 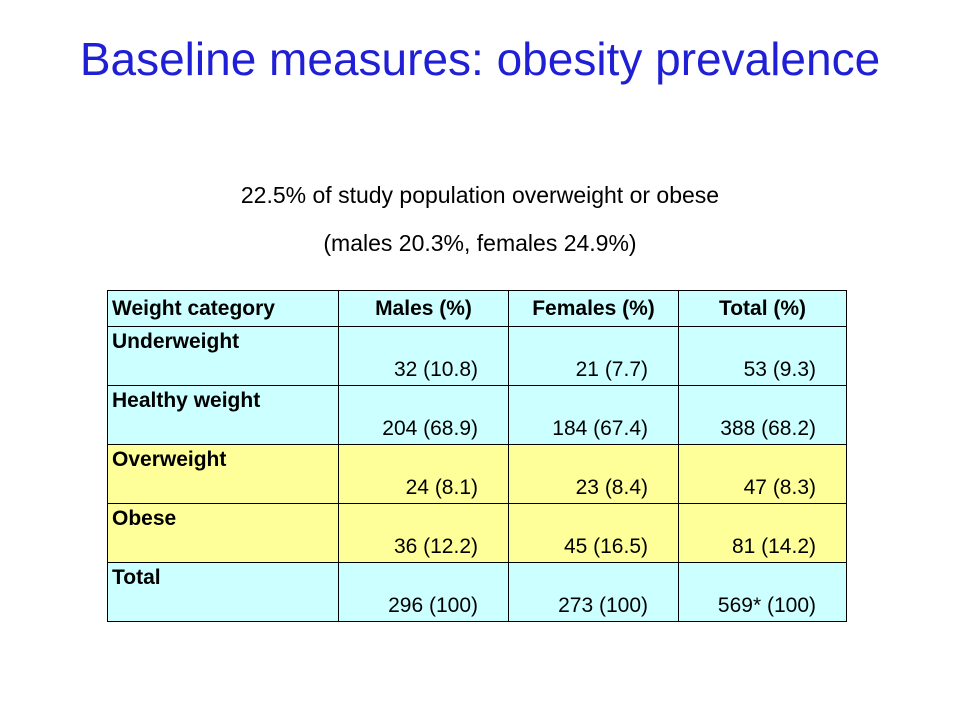 I want to click on row-females: 184 (67.4), so click(x=593, y=415).